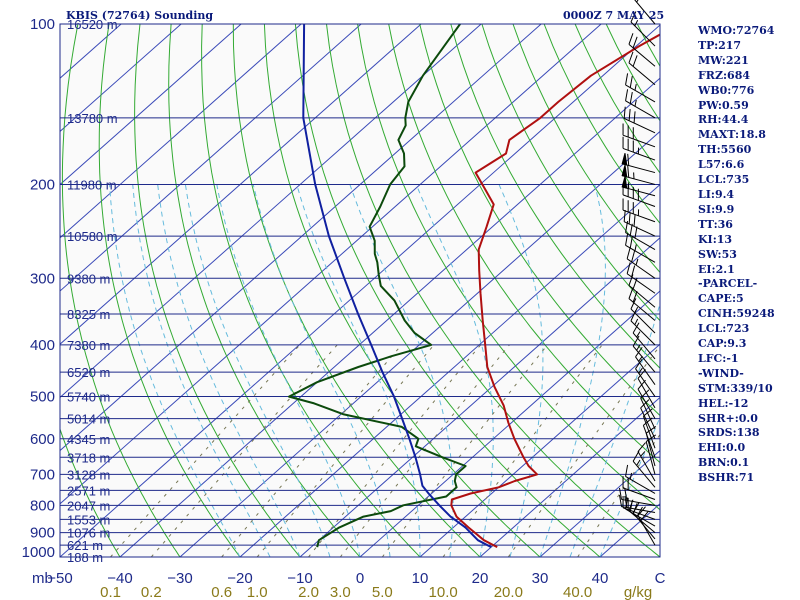  What do you see at coordinates (721, 165) in the screenshot?
I see `index-item: L57:6.6` at bounding box center [721, 165].